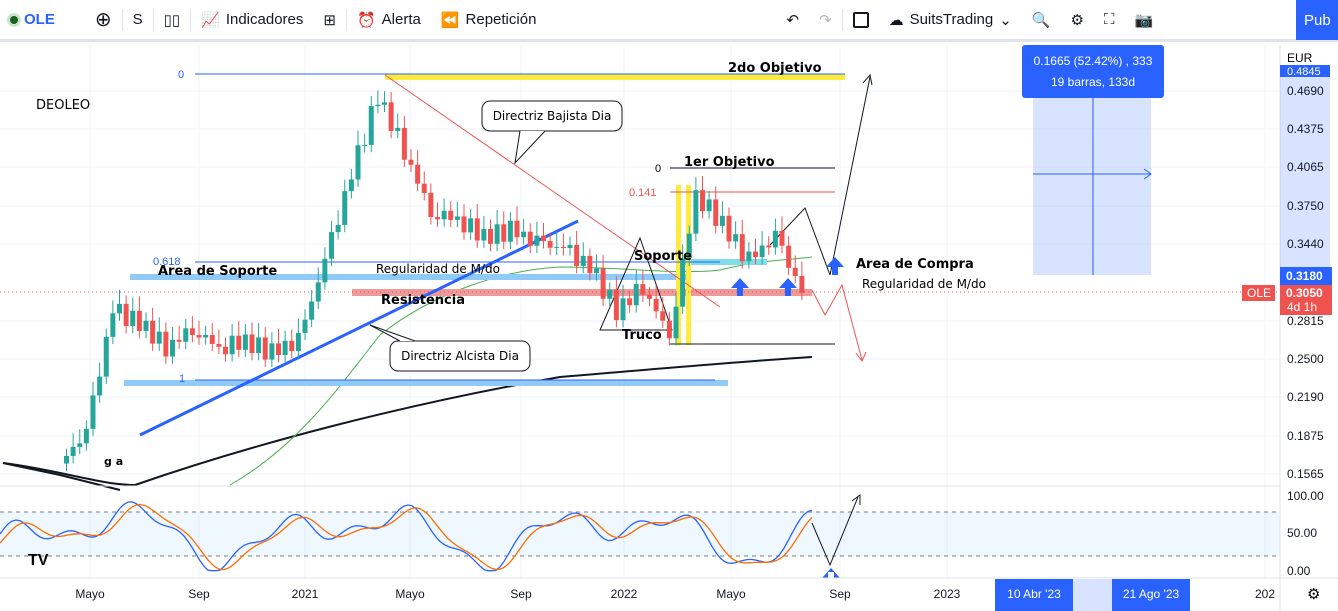 Image resolution: width=1338 pixels, height=611 pixels. I want to click on area-compra-label: Area de Compra, so click(915, 264).